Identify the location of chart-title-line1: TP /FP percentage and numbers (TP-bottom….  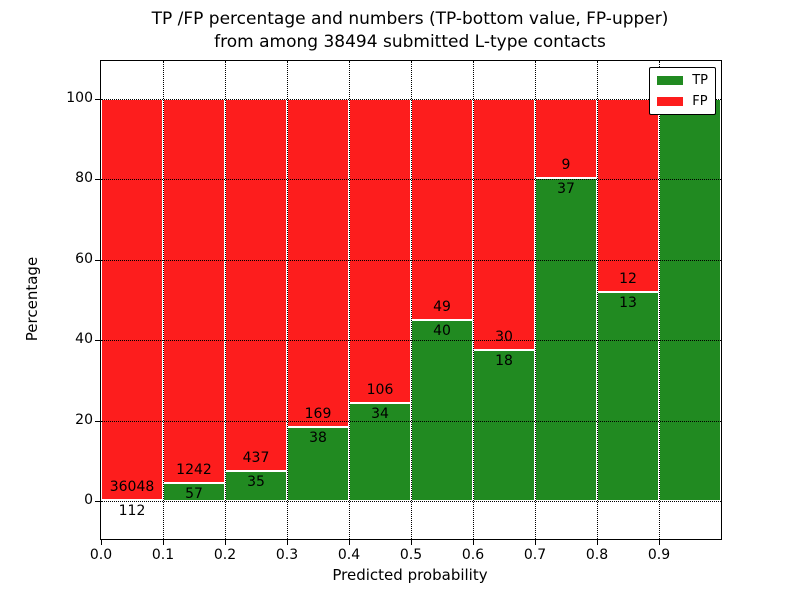
(410, 19).